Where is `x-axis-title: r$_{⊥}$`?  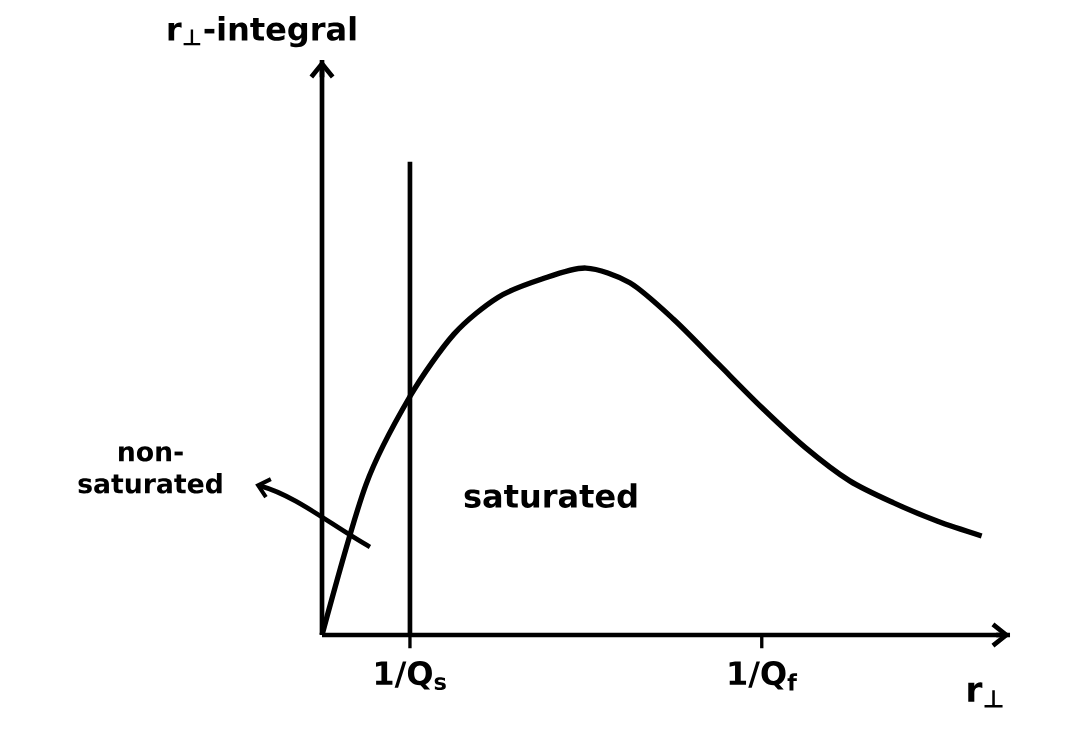
x-axis-title: r$_{⊥}$ is located at coordinates (985, 695).